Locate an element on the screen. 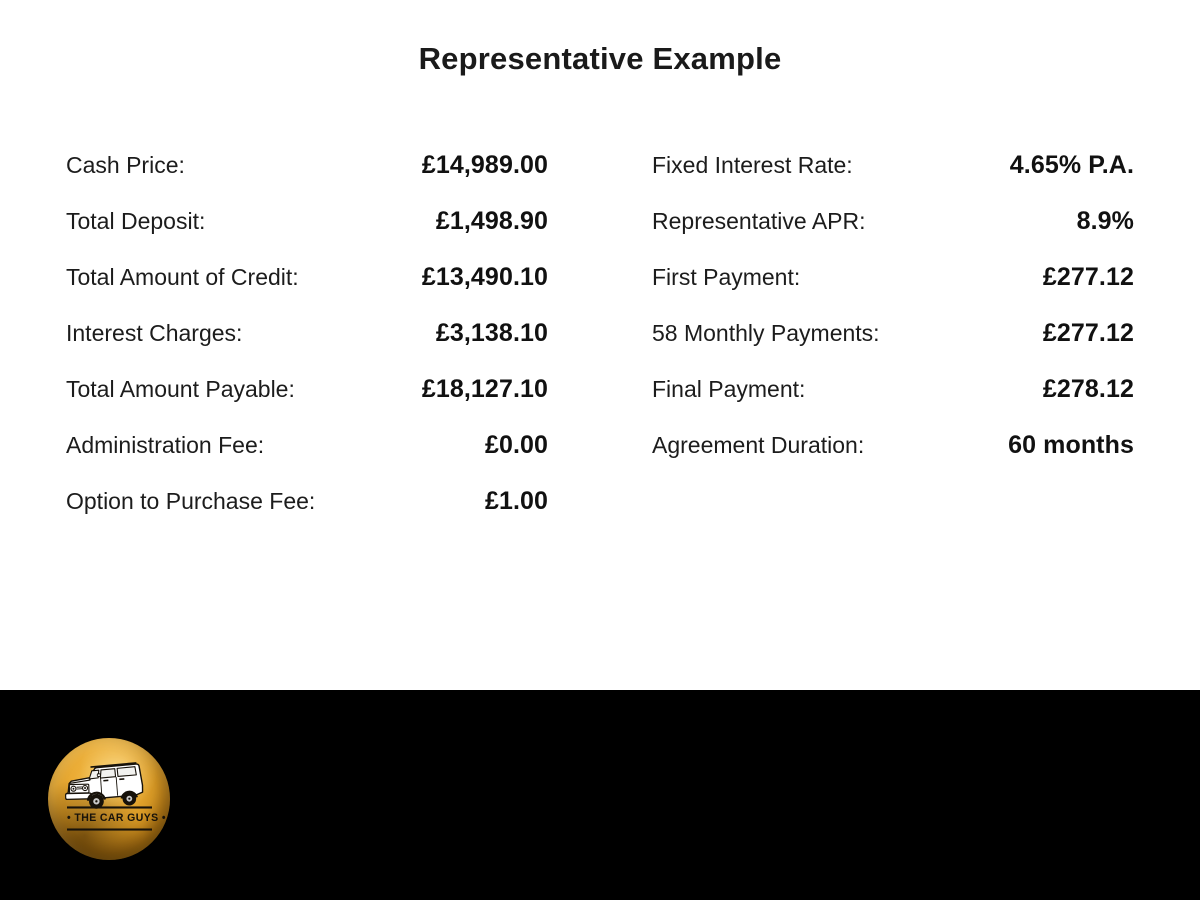 The width and height of the screenshot is (1200, 900). finance-row: Interest Charges: £3,138.10 is located at coordinates (307, 333).